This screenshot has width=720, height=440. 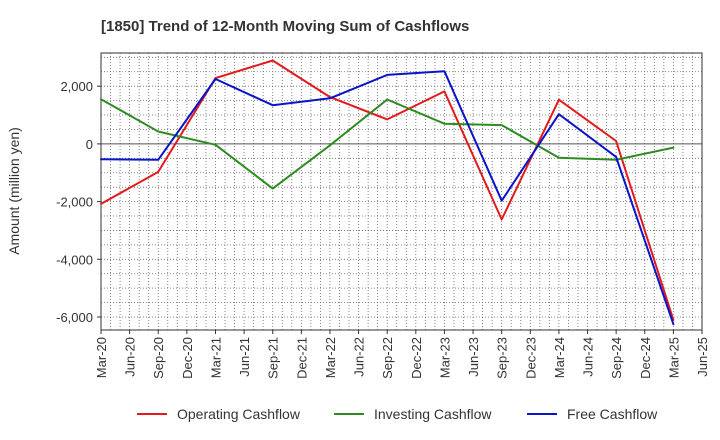 I want to click on legend-label-operating-cashflow: Operating Cashflow, so click(x=239, y=414).